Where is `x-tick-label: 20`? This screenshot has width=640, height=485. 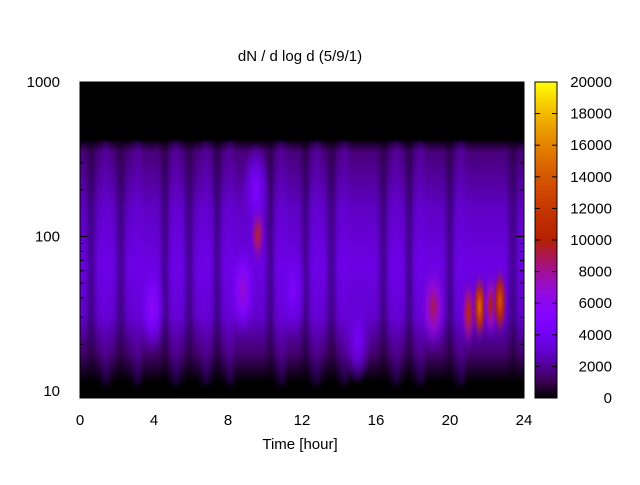 x-tick-label: 20 is located at coordinates (450, 420).